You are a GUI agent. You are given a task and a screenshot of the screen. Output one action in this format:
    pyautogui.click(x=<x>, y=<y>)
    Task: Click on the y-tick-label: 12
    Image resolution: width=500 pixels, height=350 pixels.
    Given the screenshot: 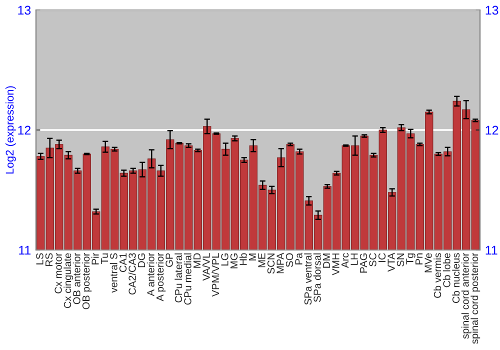 What is the action you would take?
    pyautogui.click(x=24, y=130)
    